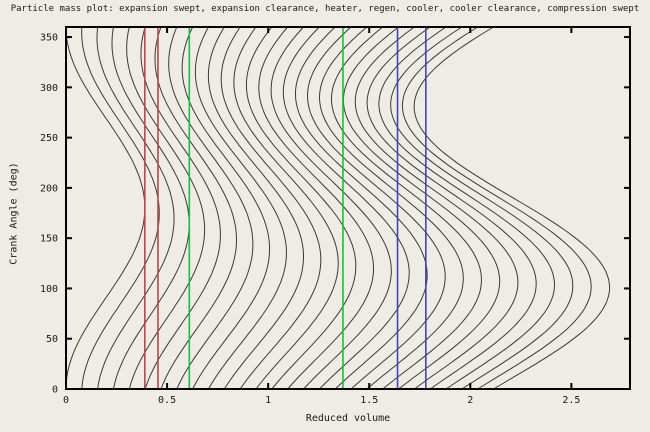 The width and height of the screenshot is (650, 432). Describe the element at coordinates (369, 400) in the screenshot. I see `x-tick-label: 1.5` at that location.